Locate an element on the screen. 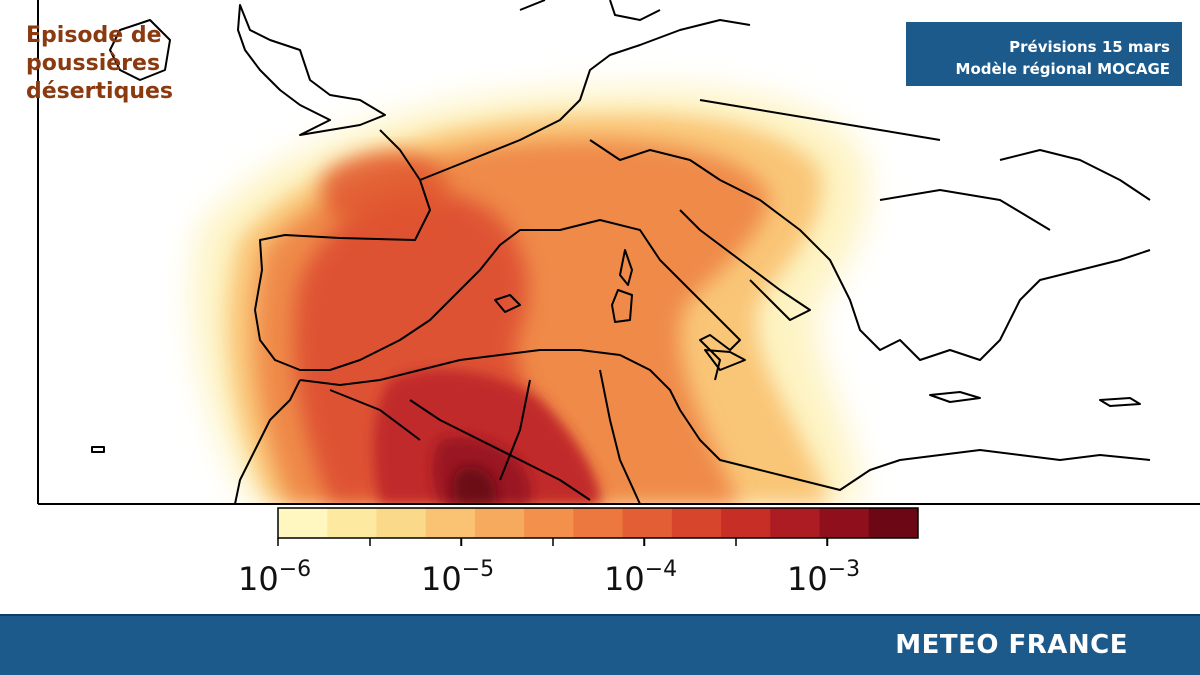  colorbar: 10⁻⁶ 10⁻⁵ 10⁻⁴ 10⁻³ is located at coordinates (578, 552).